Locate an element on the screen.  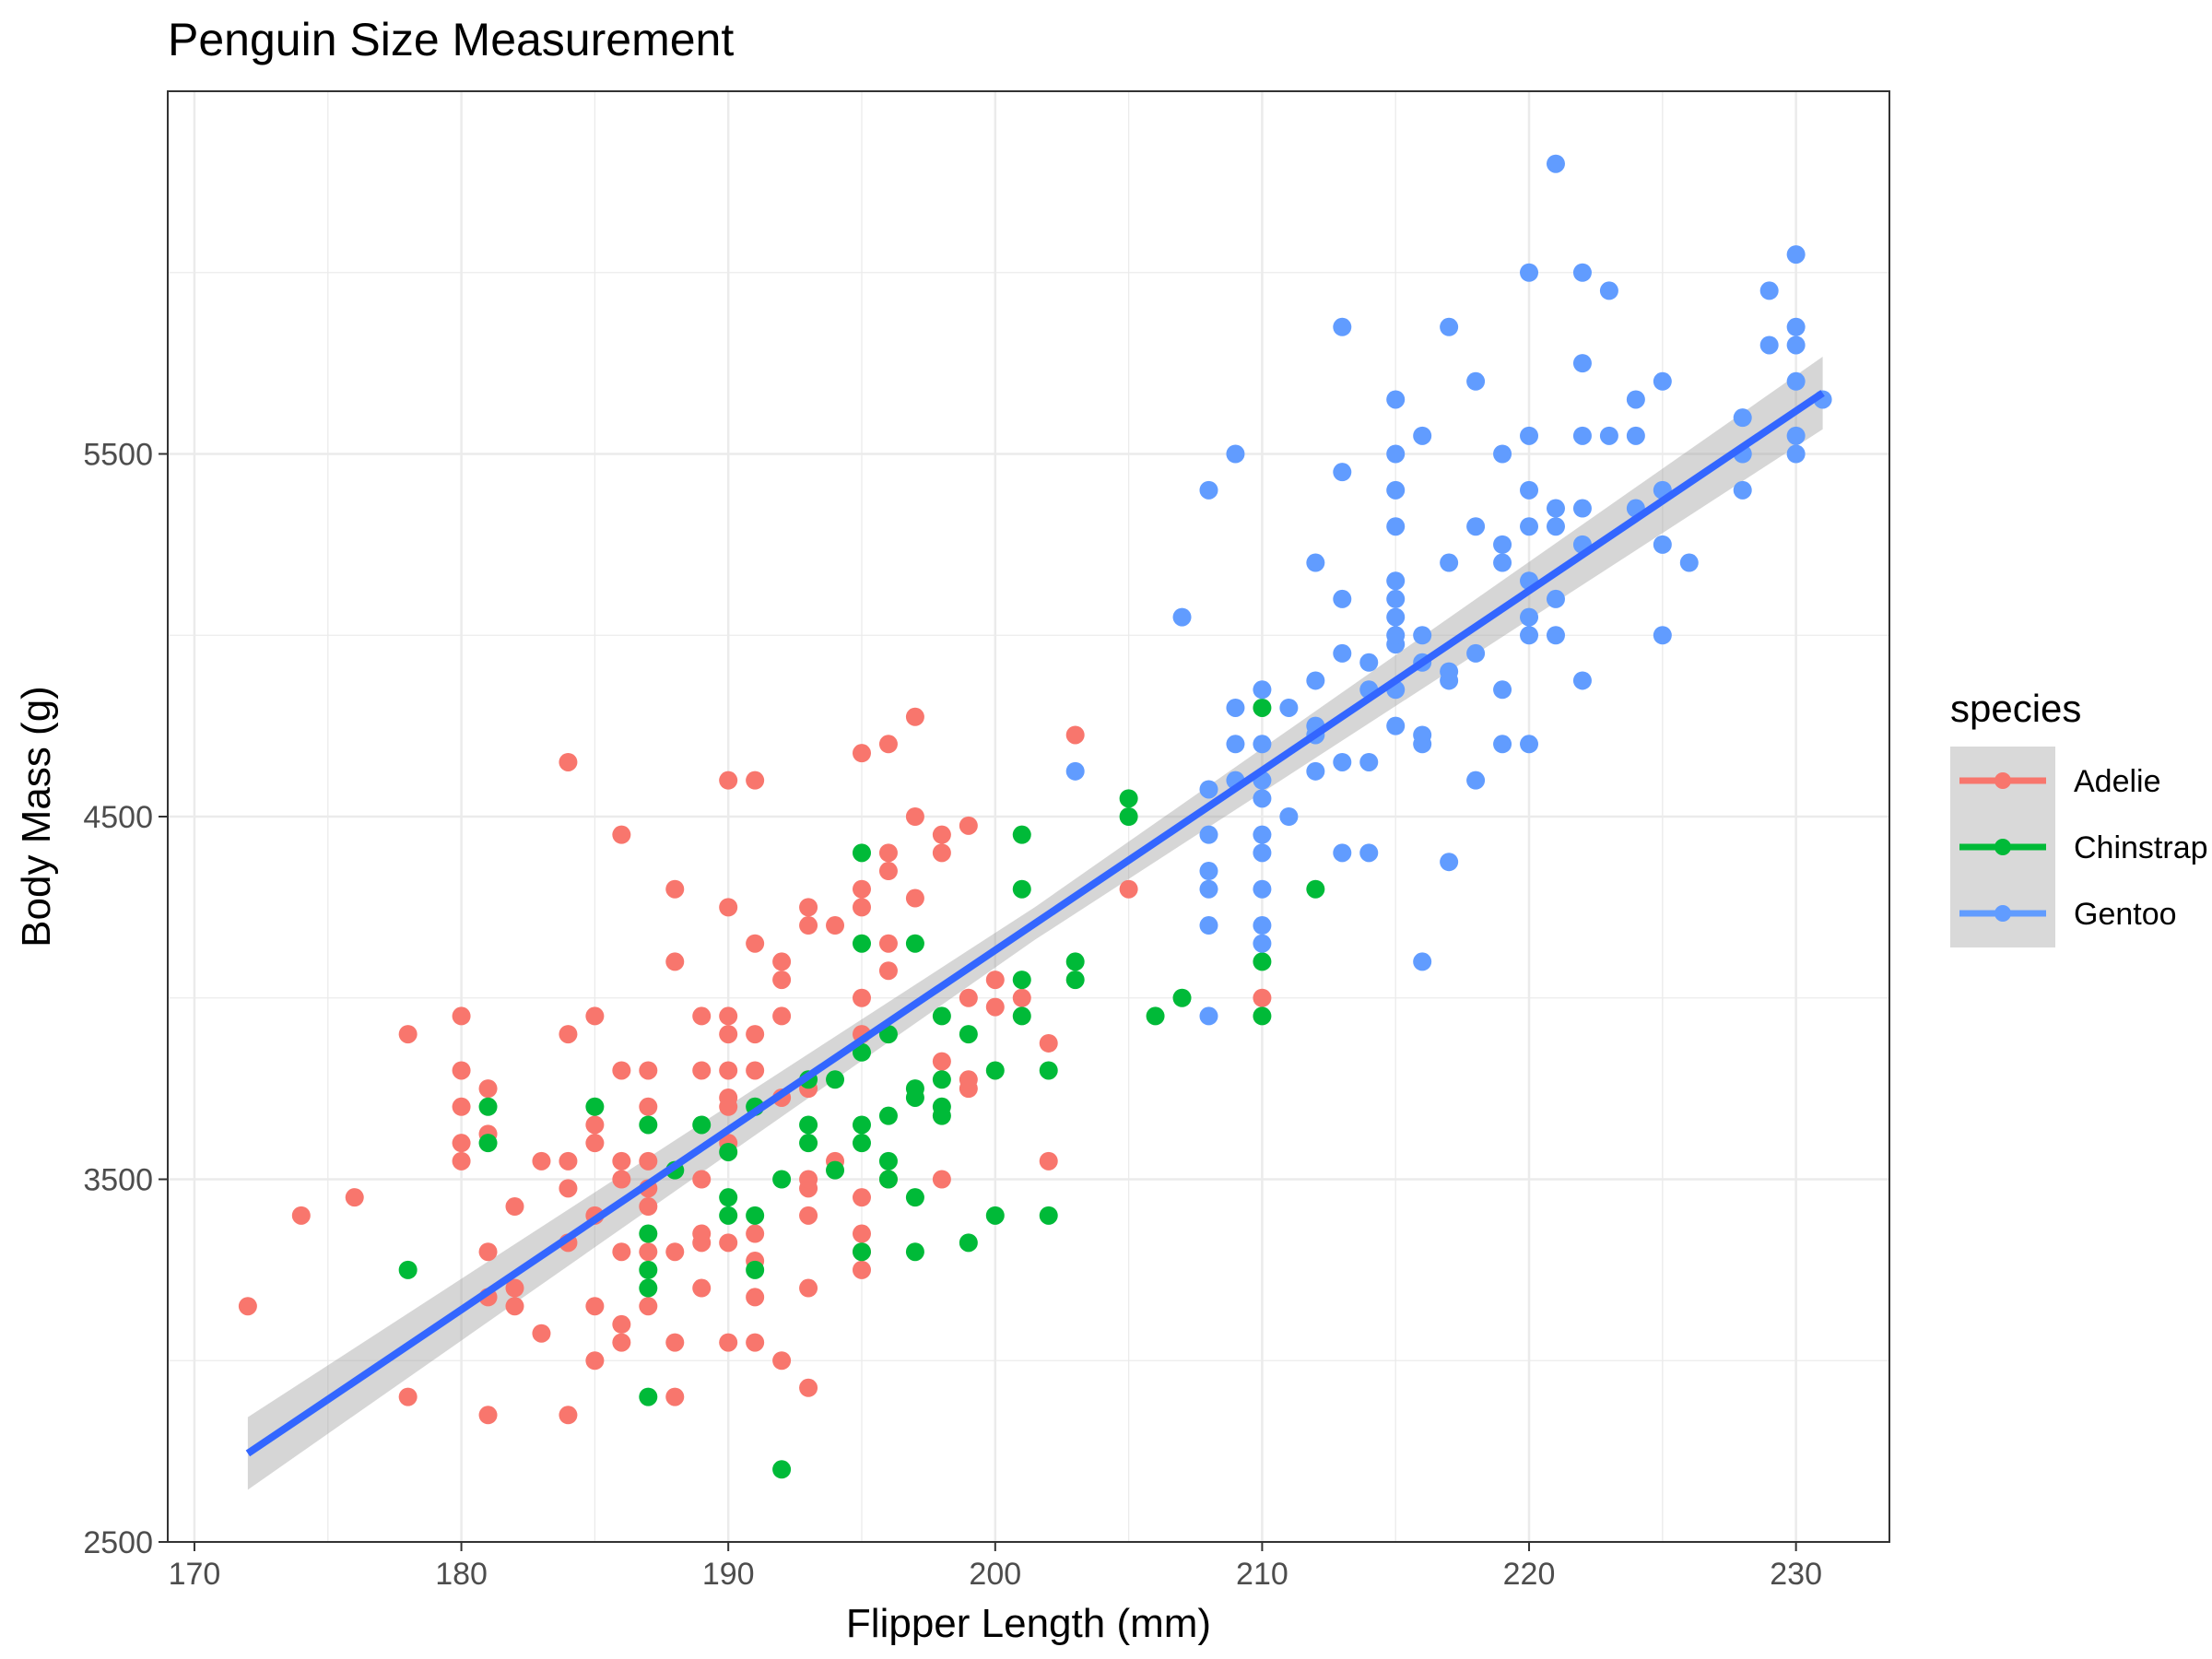
x-axis: 170 180 190 200 210 220 230 is located at coordinates (995, 1567).